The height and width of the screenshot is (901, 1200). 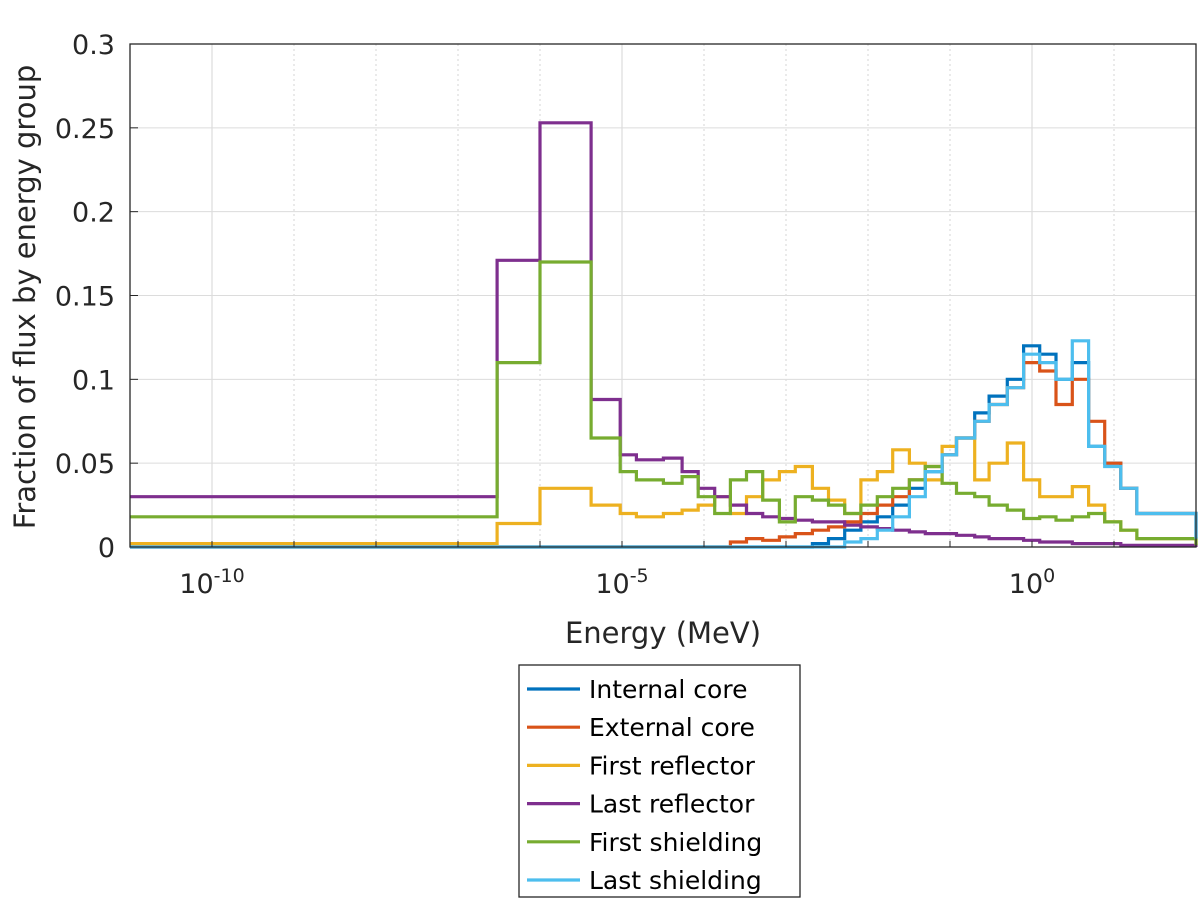 What do you see at coordinates (1032, 582) in the screenshot?
I see `x-tick-label: 10⁰` at bounding box center [1032, 582].